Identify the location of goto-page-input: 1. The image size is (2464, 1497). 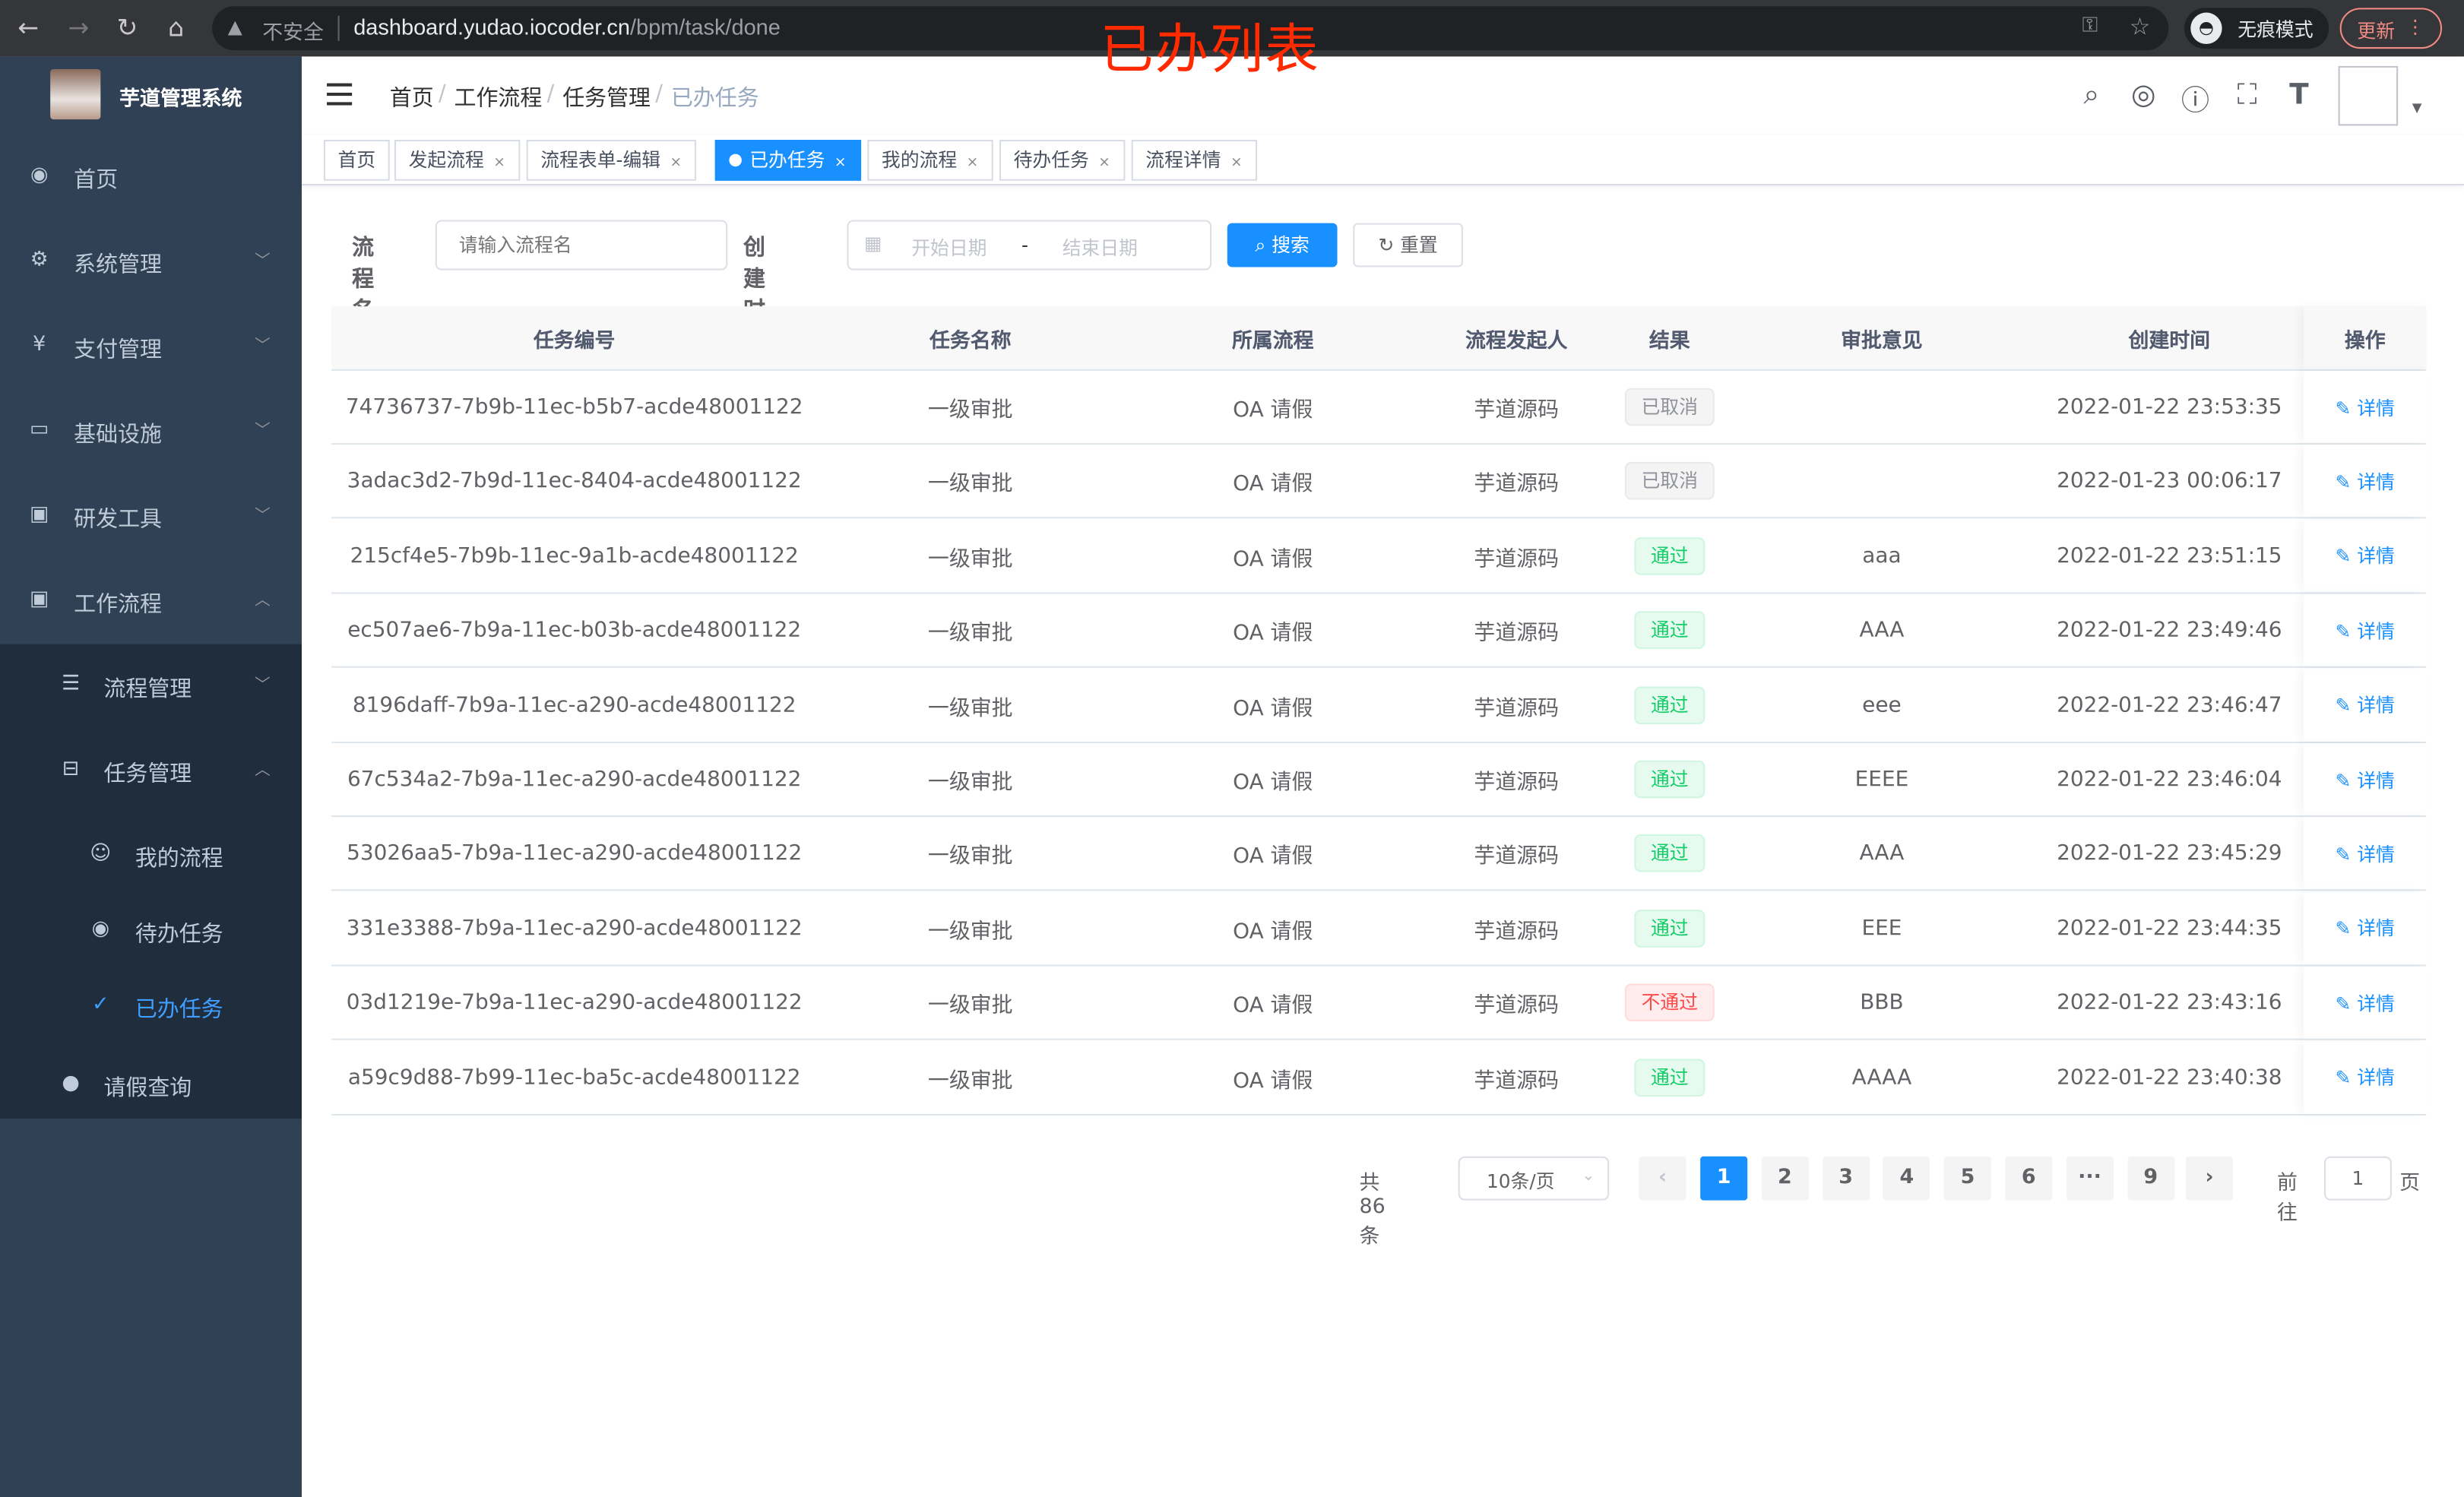
(2357, 1178).